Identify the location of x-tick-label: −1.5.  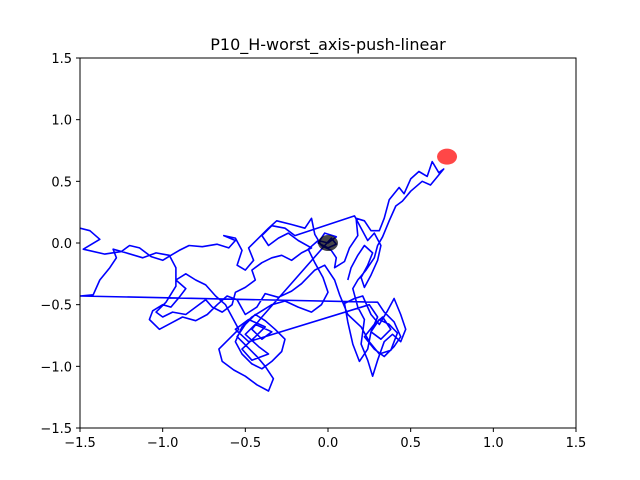
(80, 443).